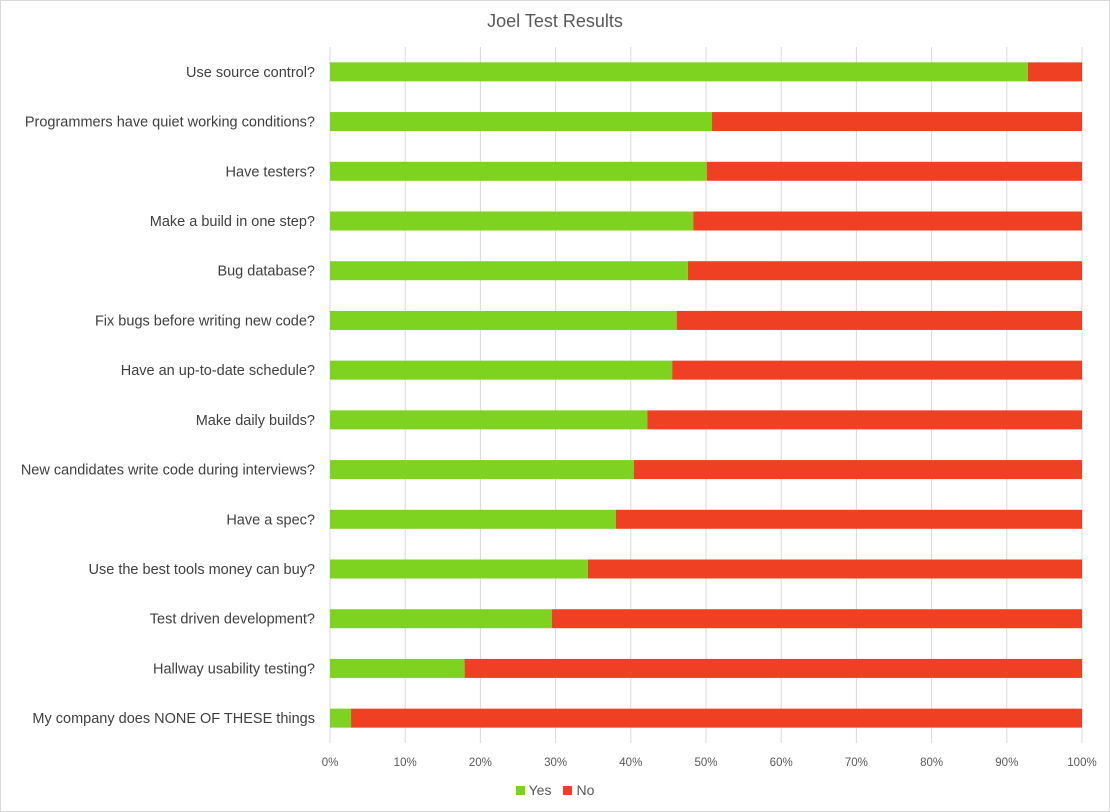  What do you see at coordinates (330, 763) in the screenshot?
I see `x-tick-label: 0%` at bounding box center [330, 763].